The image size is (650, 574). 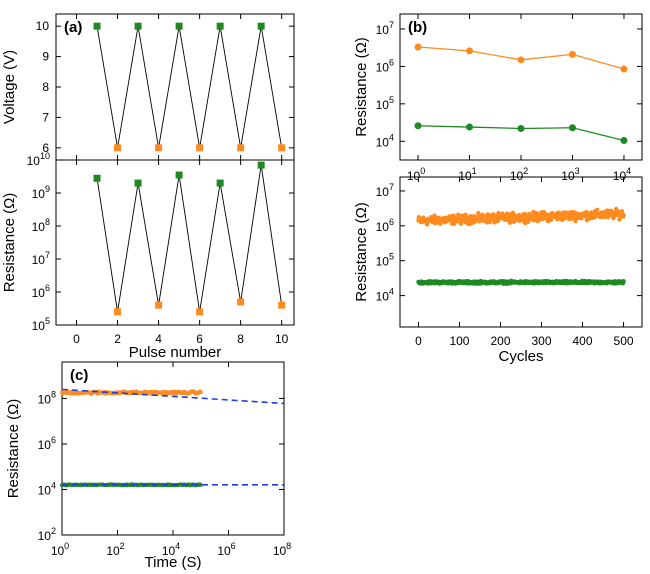 What do you see at coordinates (500, 341) in the screenshot?
I see `x-tick-label: 200` at bounding box center [500, 341].